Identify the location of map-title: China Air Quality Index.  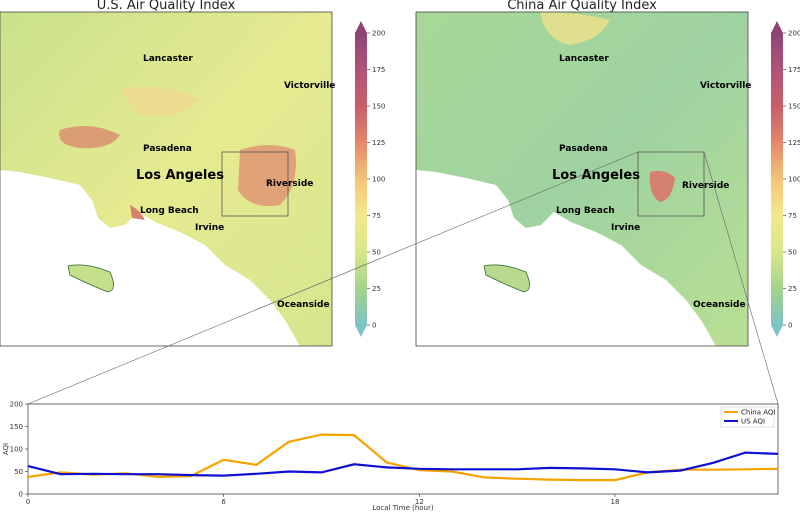
(582, 6).